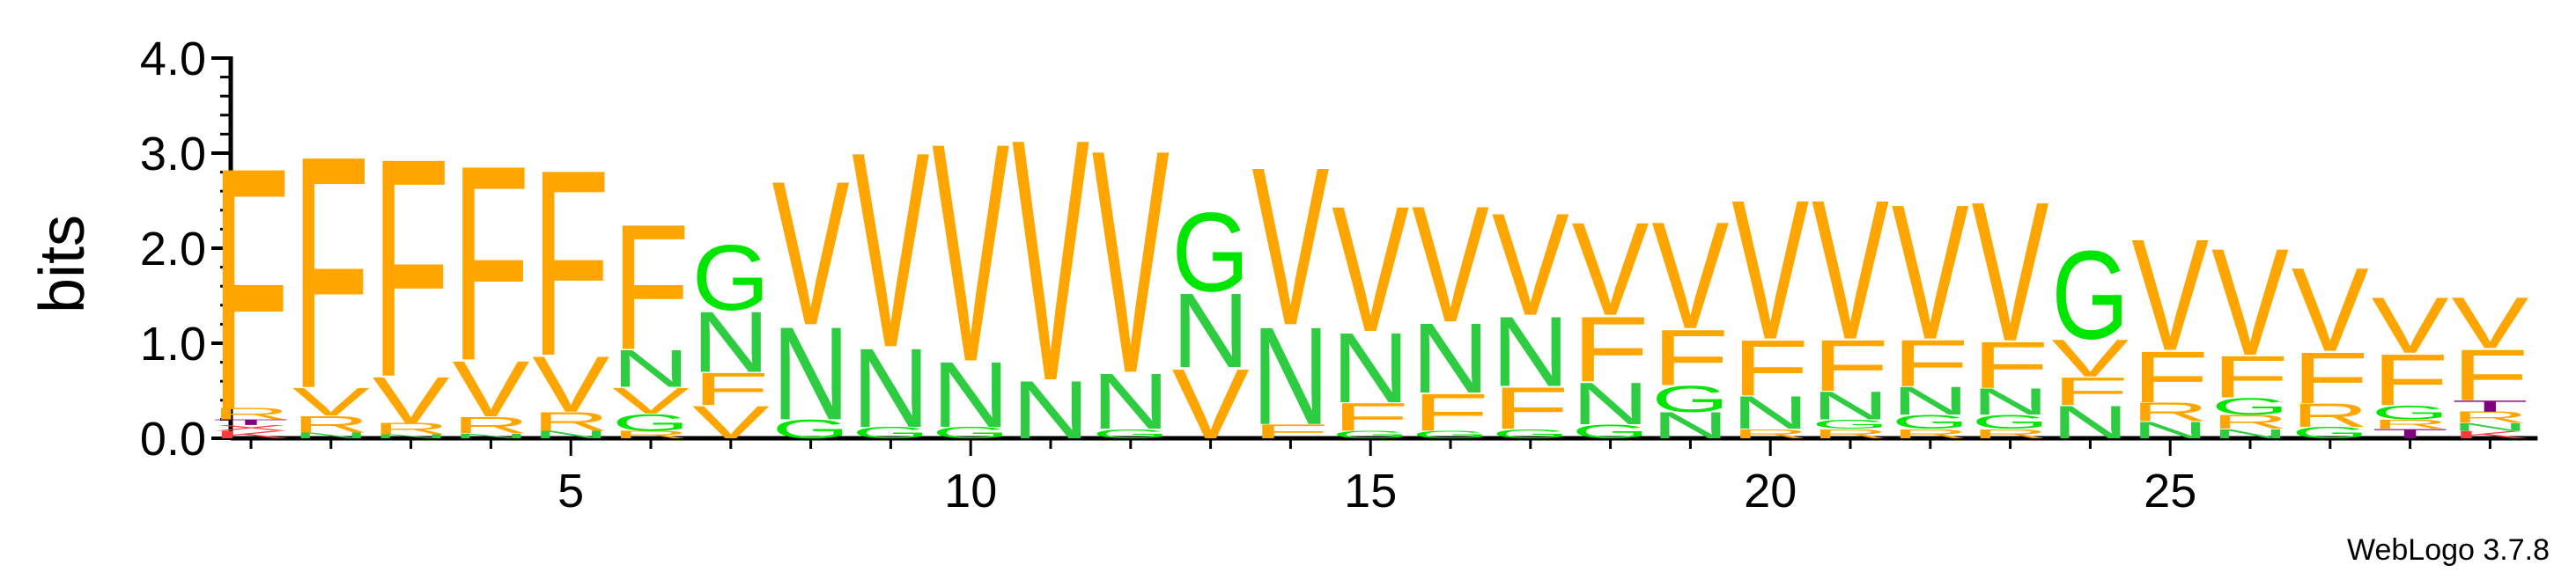  What do you see at coordinates (570, 491) in the screenshot?
I see `x-tick-label: 5` at bounding box center [570, 491].